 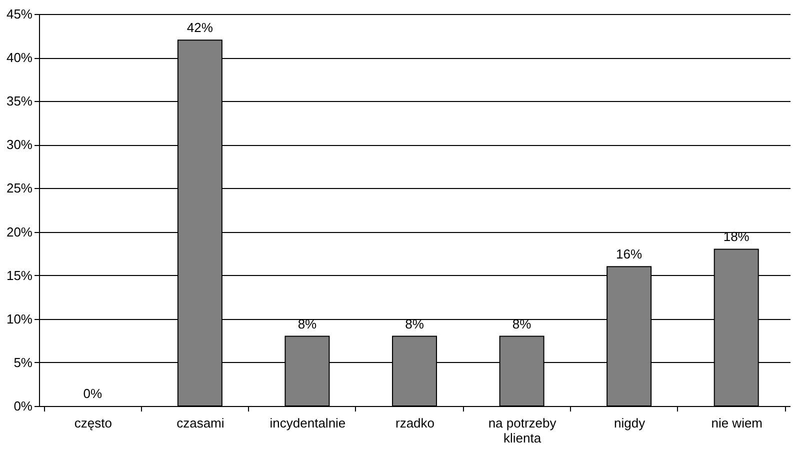 What do you see at coordinates (737, 423) in the screenshot?
I see `x-tick-label: nie wiem` at bounding box center [737, 423].